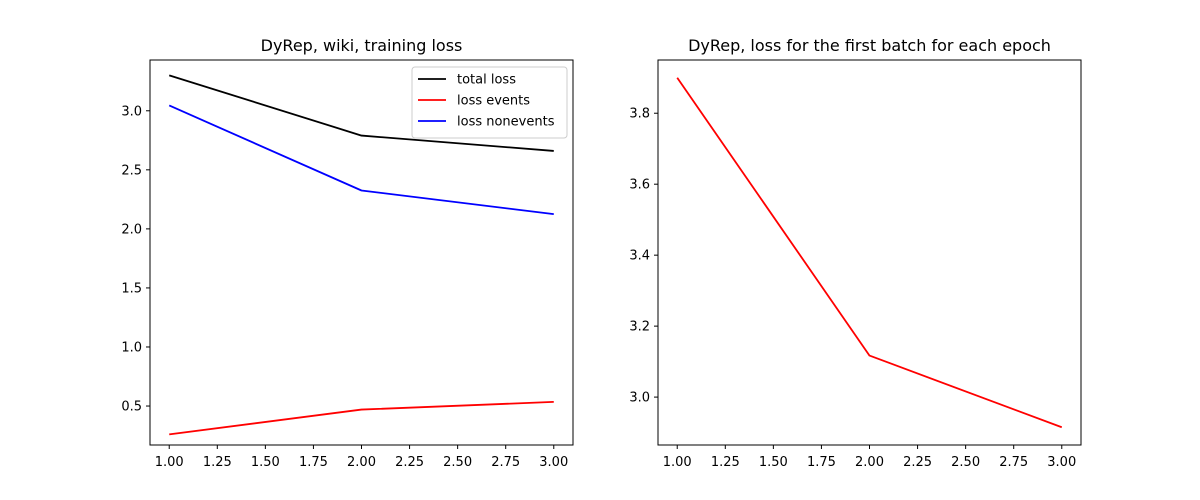 The height and width of the screenshot is (500, 1200). Describe the element at coordinates (131, 347) in the screenshot. I see `y-tick-label: 1.0` at that location.